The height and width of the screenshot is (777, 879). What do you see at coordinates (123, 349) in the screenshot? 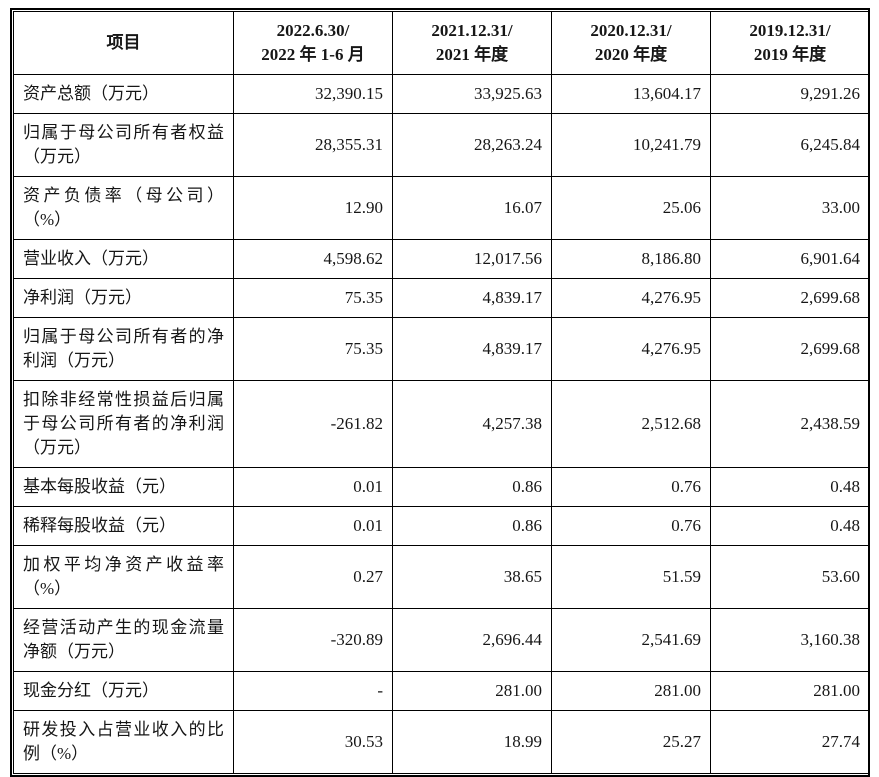
I see `row-label: 归属于母公司所有者的净利润（万元）` at bounding box center [123, 349].